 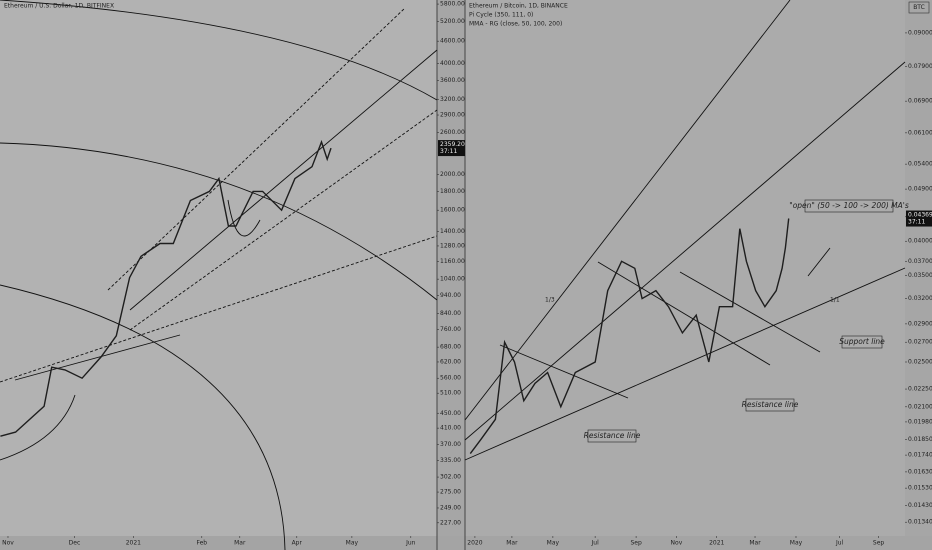 I want to click on x-tick-label: 2020, so click(x=474, y=543).